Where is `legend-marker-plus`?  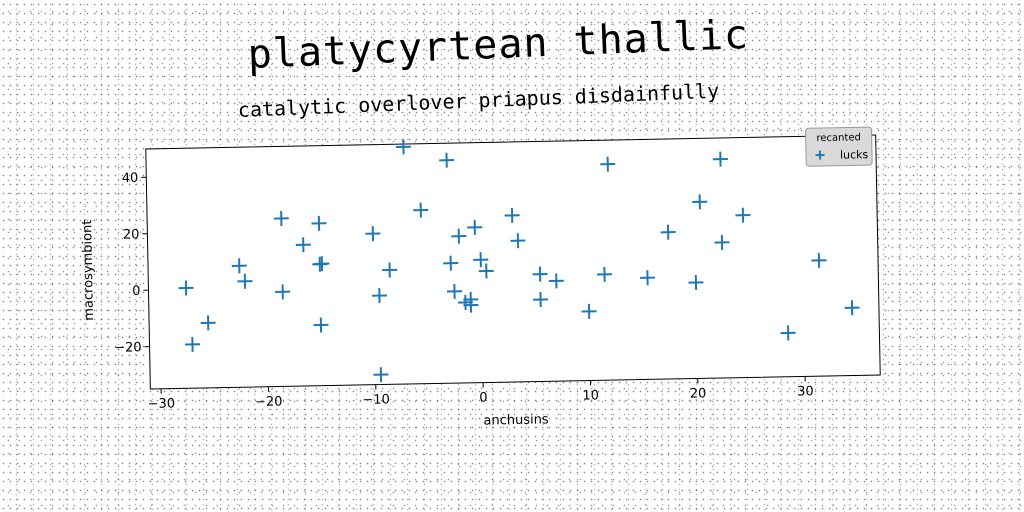
legend-marker-plus is located at coordinates (820, 155).